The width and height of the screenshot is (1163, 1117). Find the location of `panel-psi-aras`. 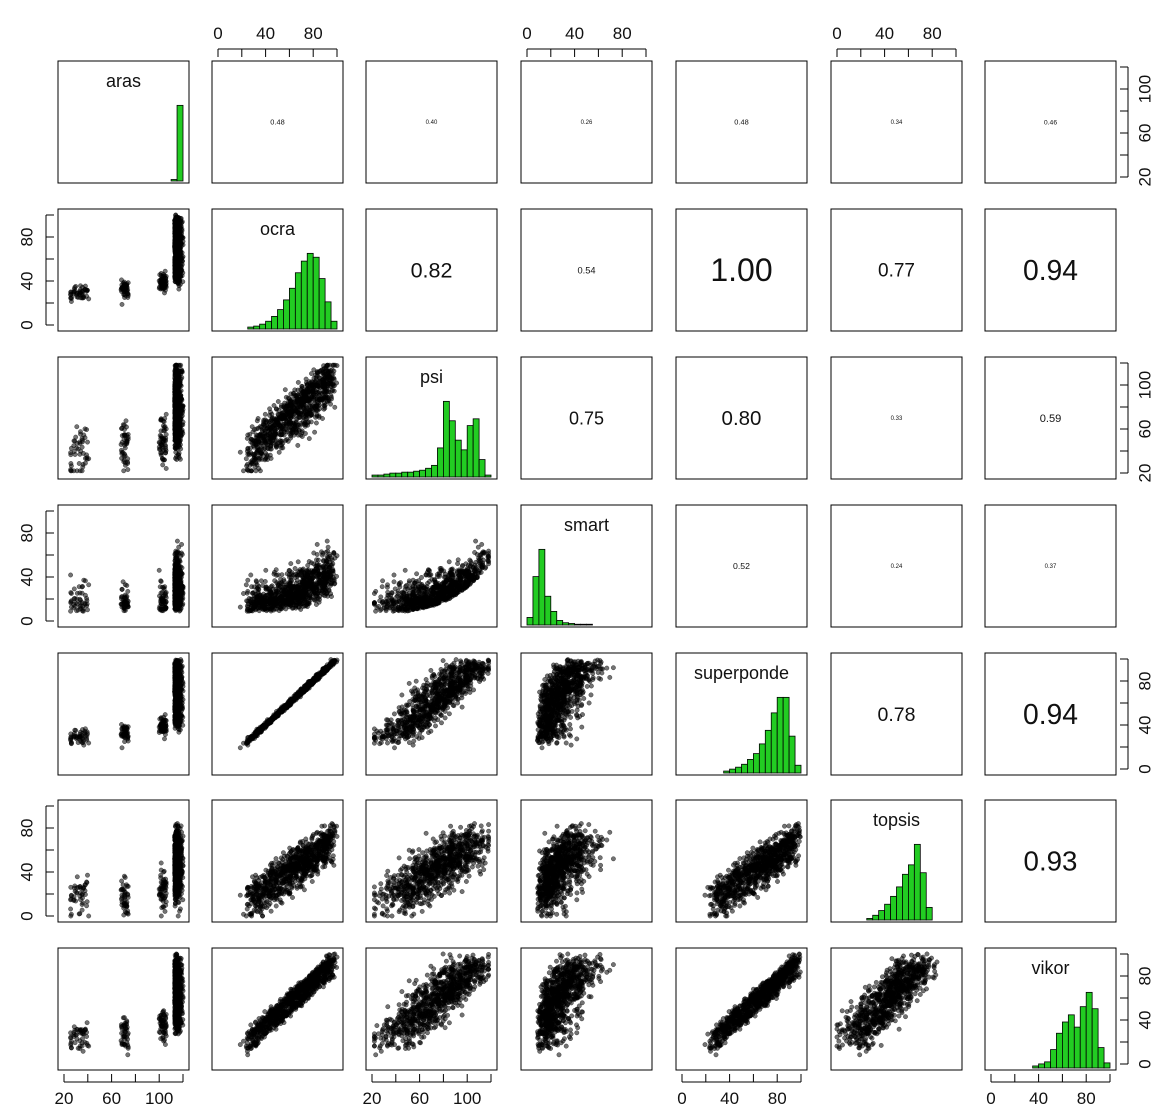

panel-psi-aras is located at coordinates (123, 418).